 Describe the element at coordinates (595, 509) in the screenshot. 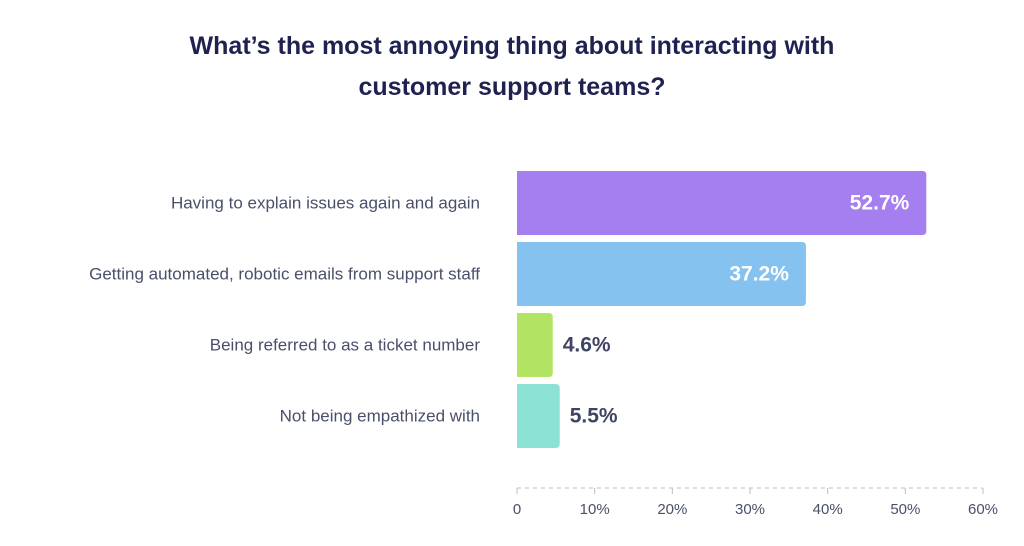

I see `x-tick-label: 10%` at that location.